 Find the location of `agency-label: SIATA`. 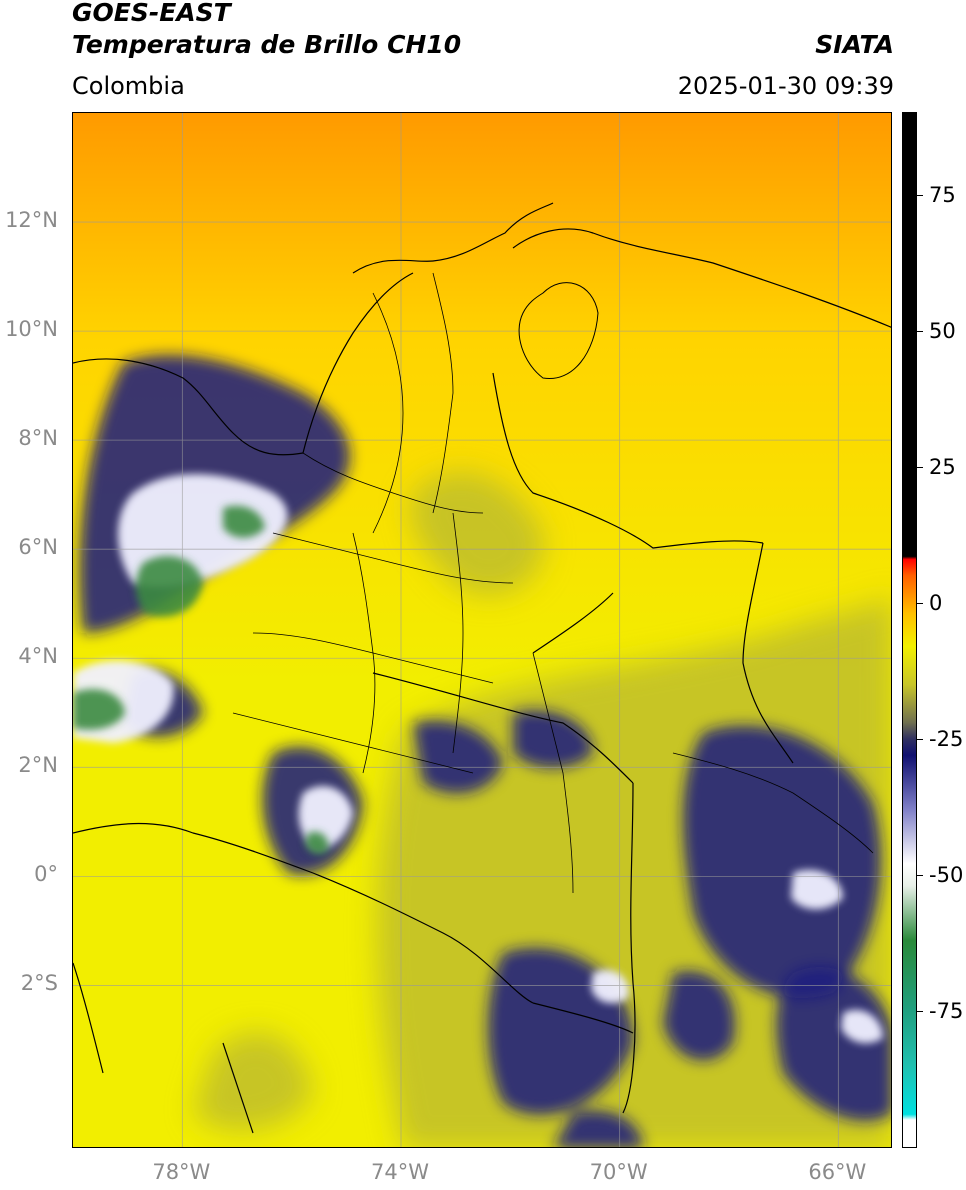

agency-label: SIATA is located at coordinates (854, 44).